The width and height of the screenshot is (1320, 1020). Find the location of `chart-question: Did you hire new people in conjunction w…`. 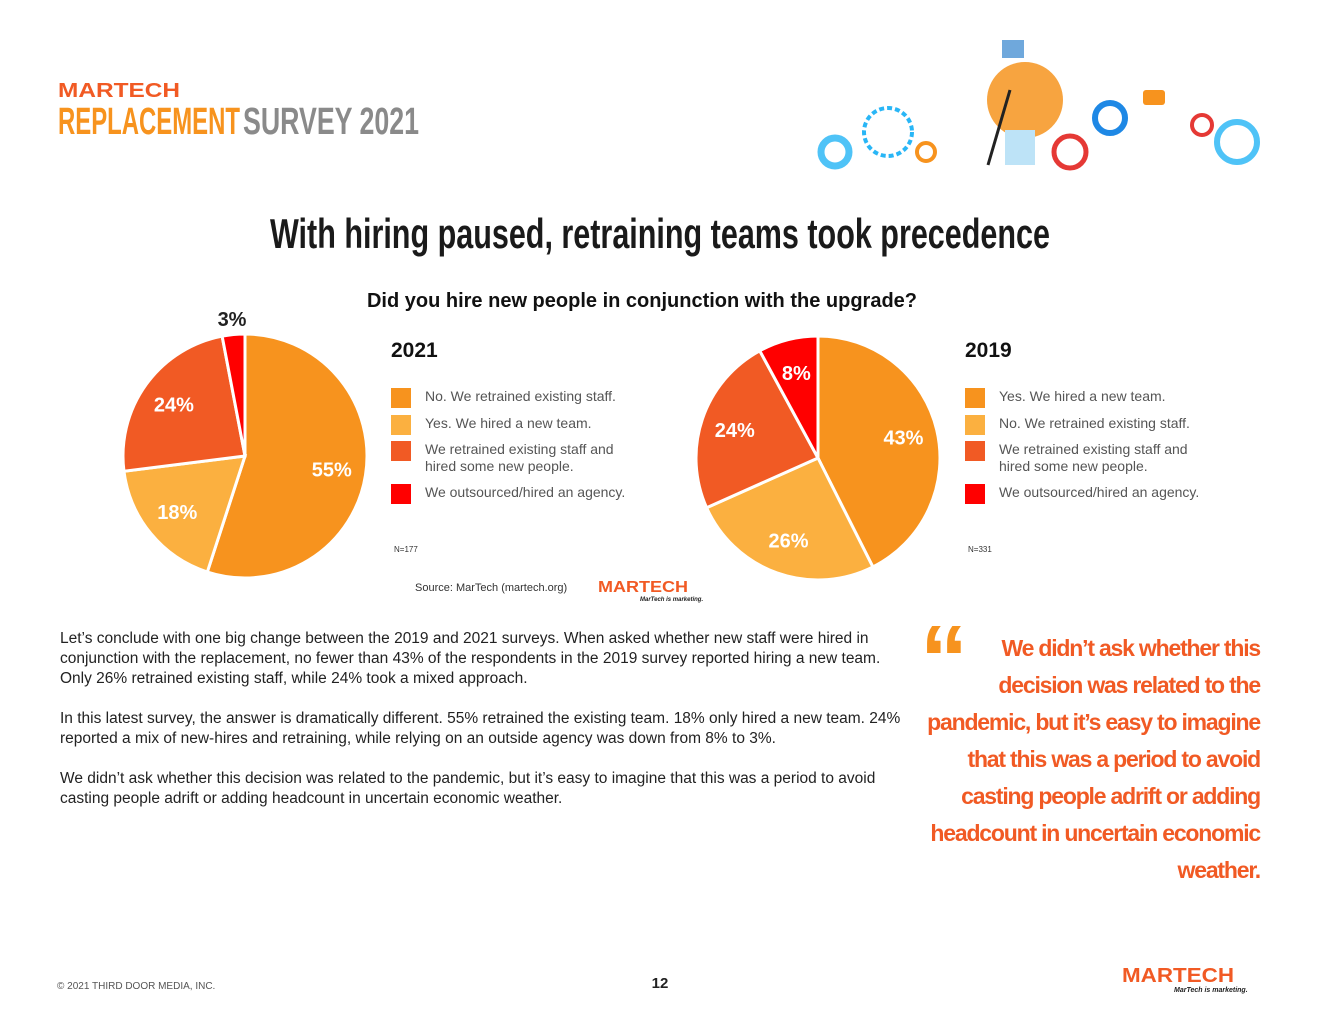

chart-question: Did you hire new people in conjunction w… is located at coordinates (642, 301).